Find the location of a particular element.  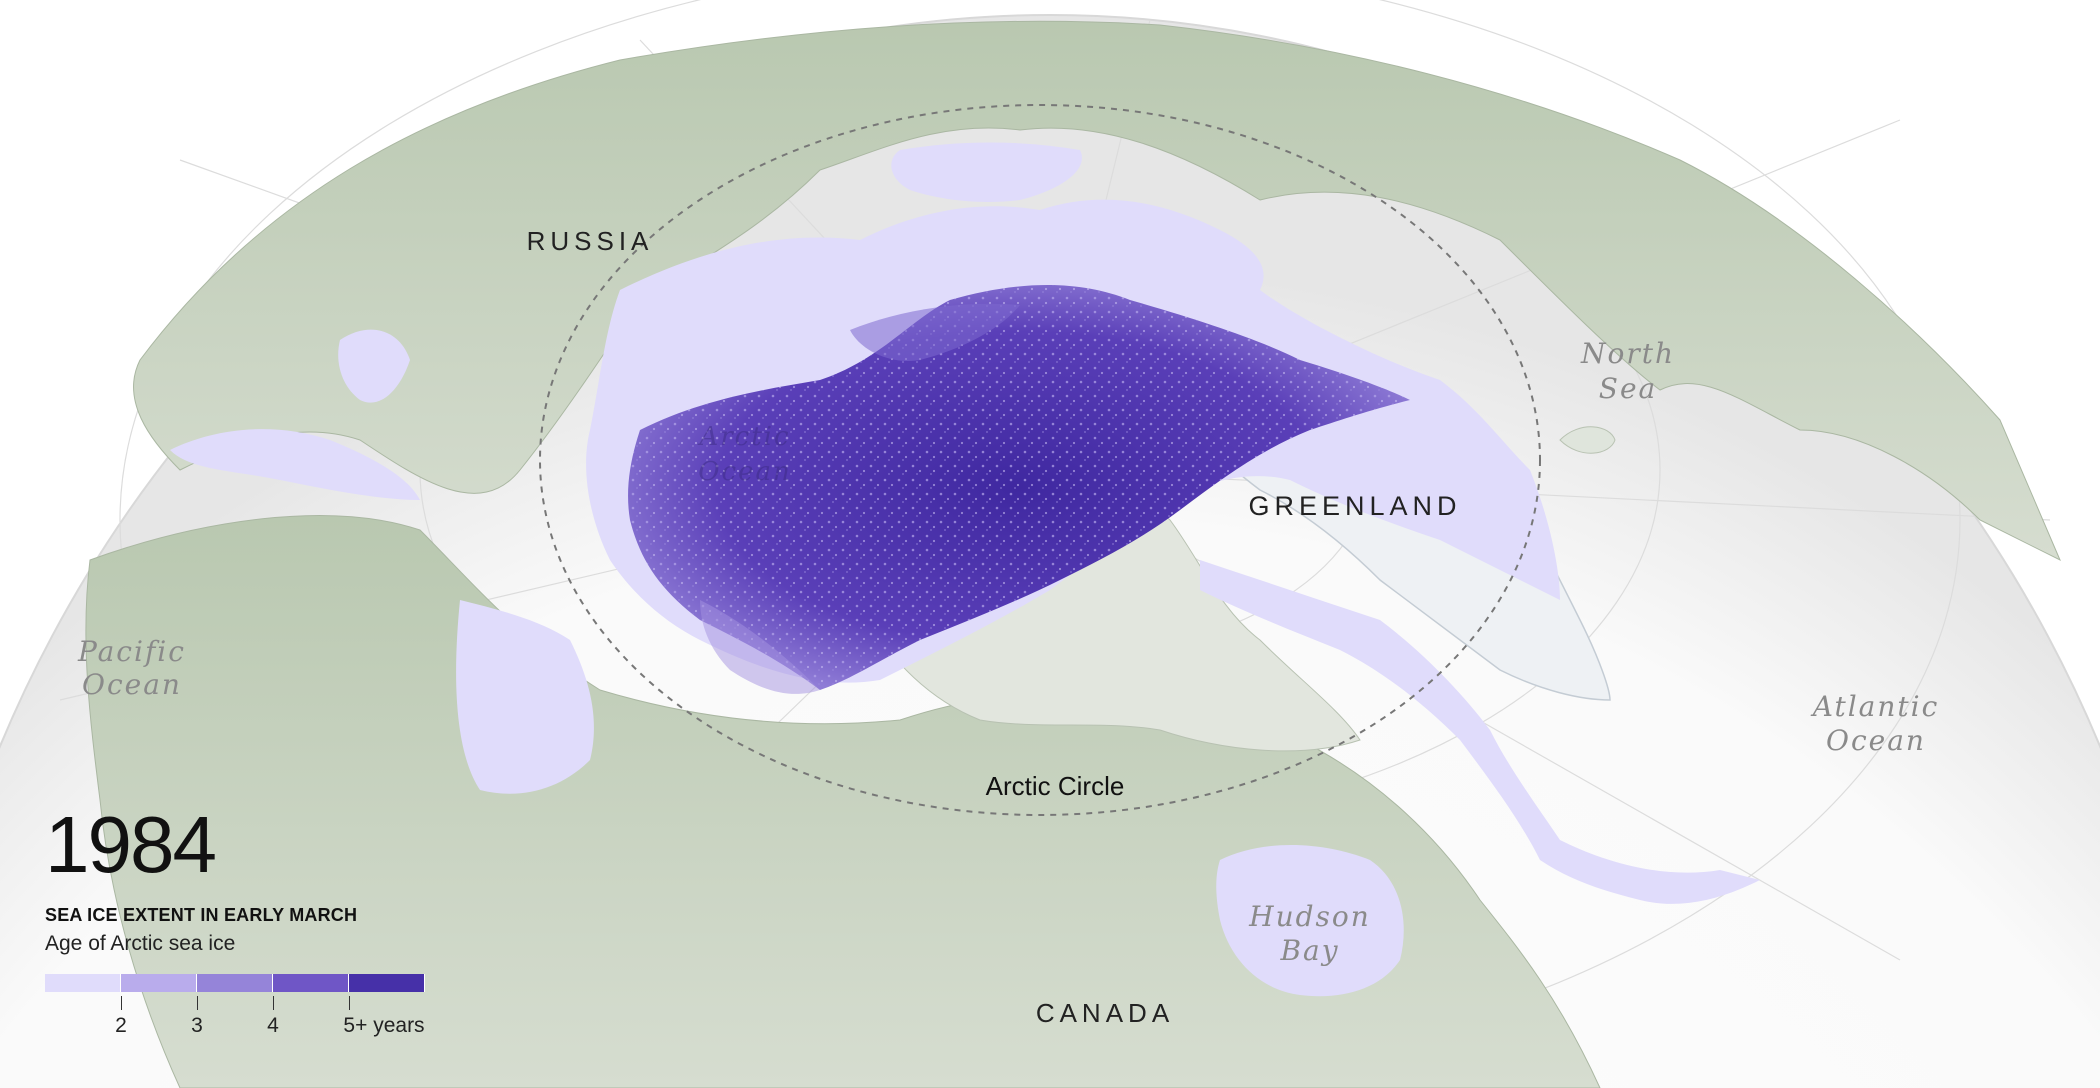

legend-title: SEA ICE EXTENT IN EARLY MARCH is located at coordinates (201, 915).